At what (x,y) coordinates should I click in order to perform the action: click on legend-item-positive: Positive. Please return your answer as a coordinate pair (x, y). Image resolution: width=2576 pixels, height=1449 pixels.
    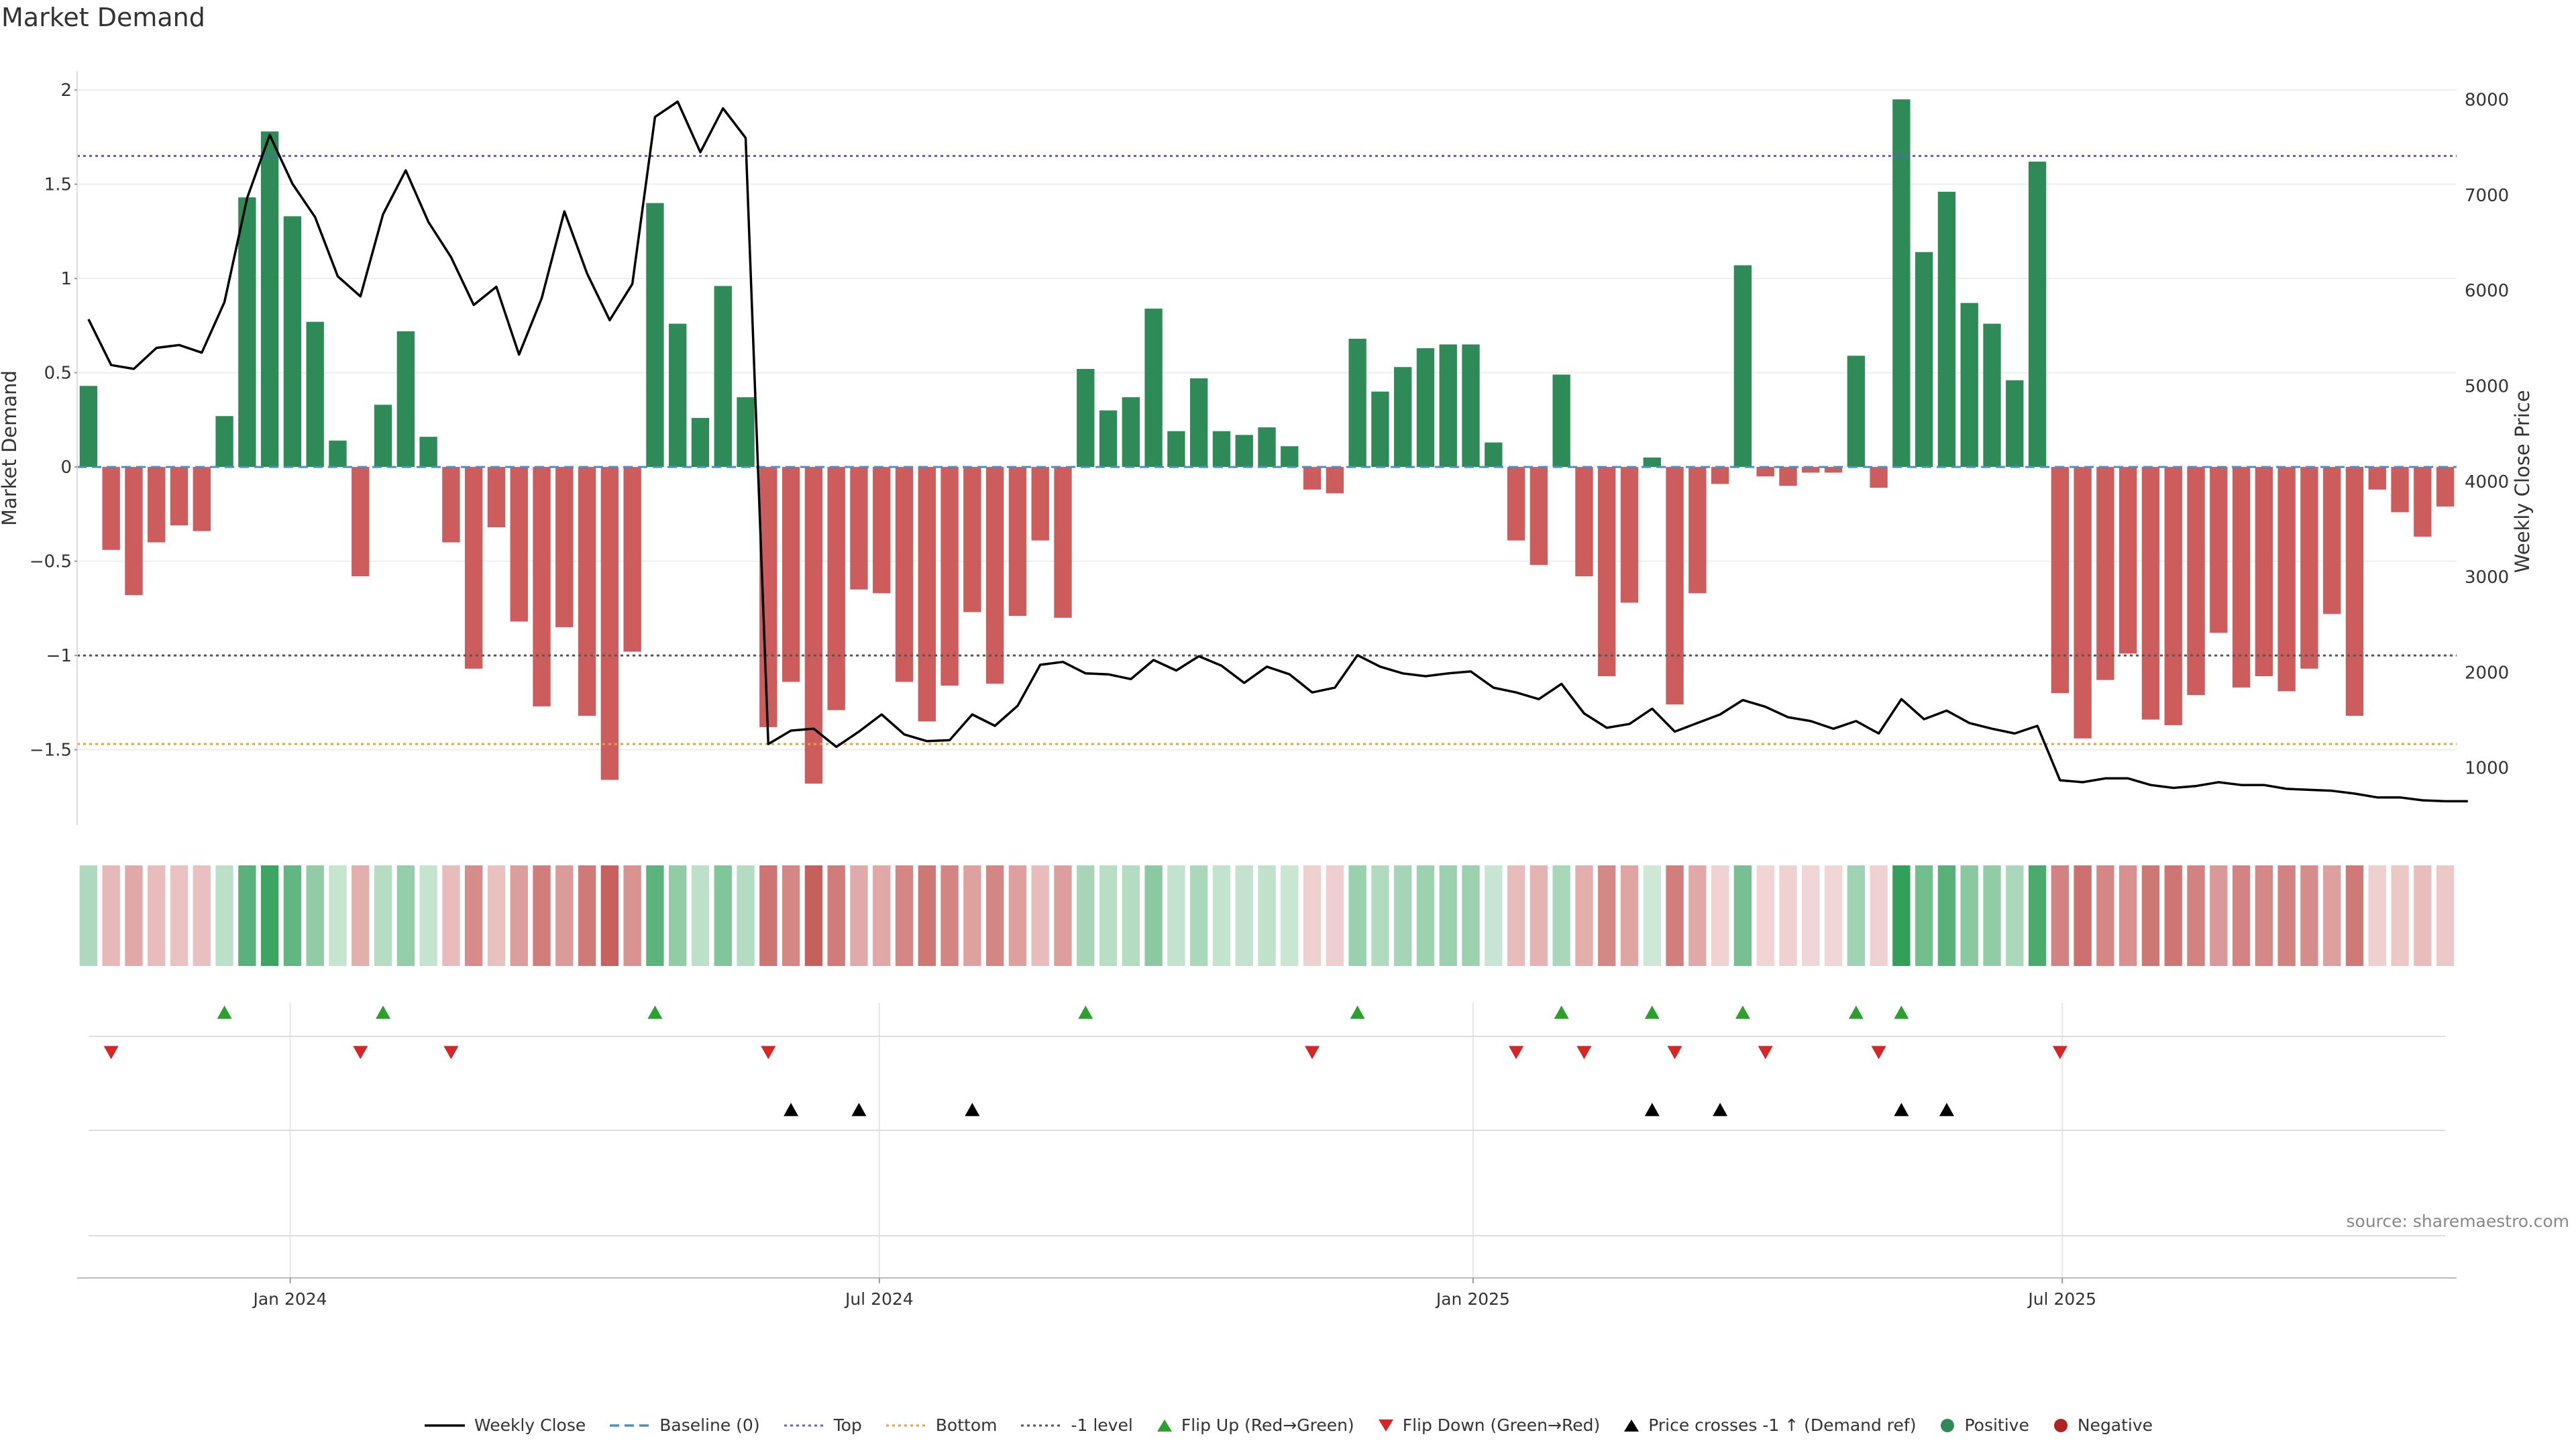
    Looking at the image, I should click on (1984, 1425).